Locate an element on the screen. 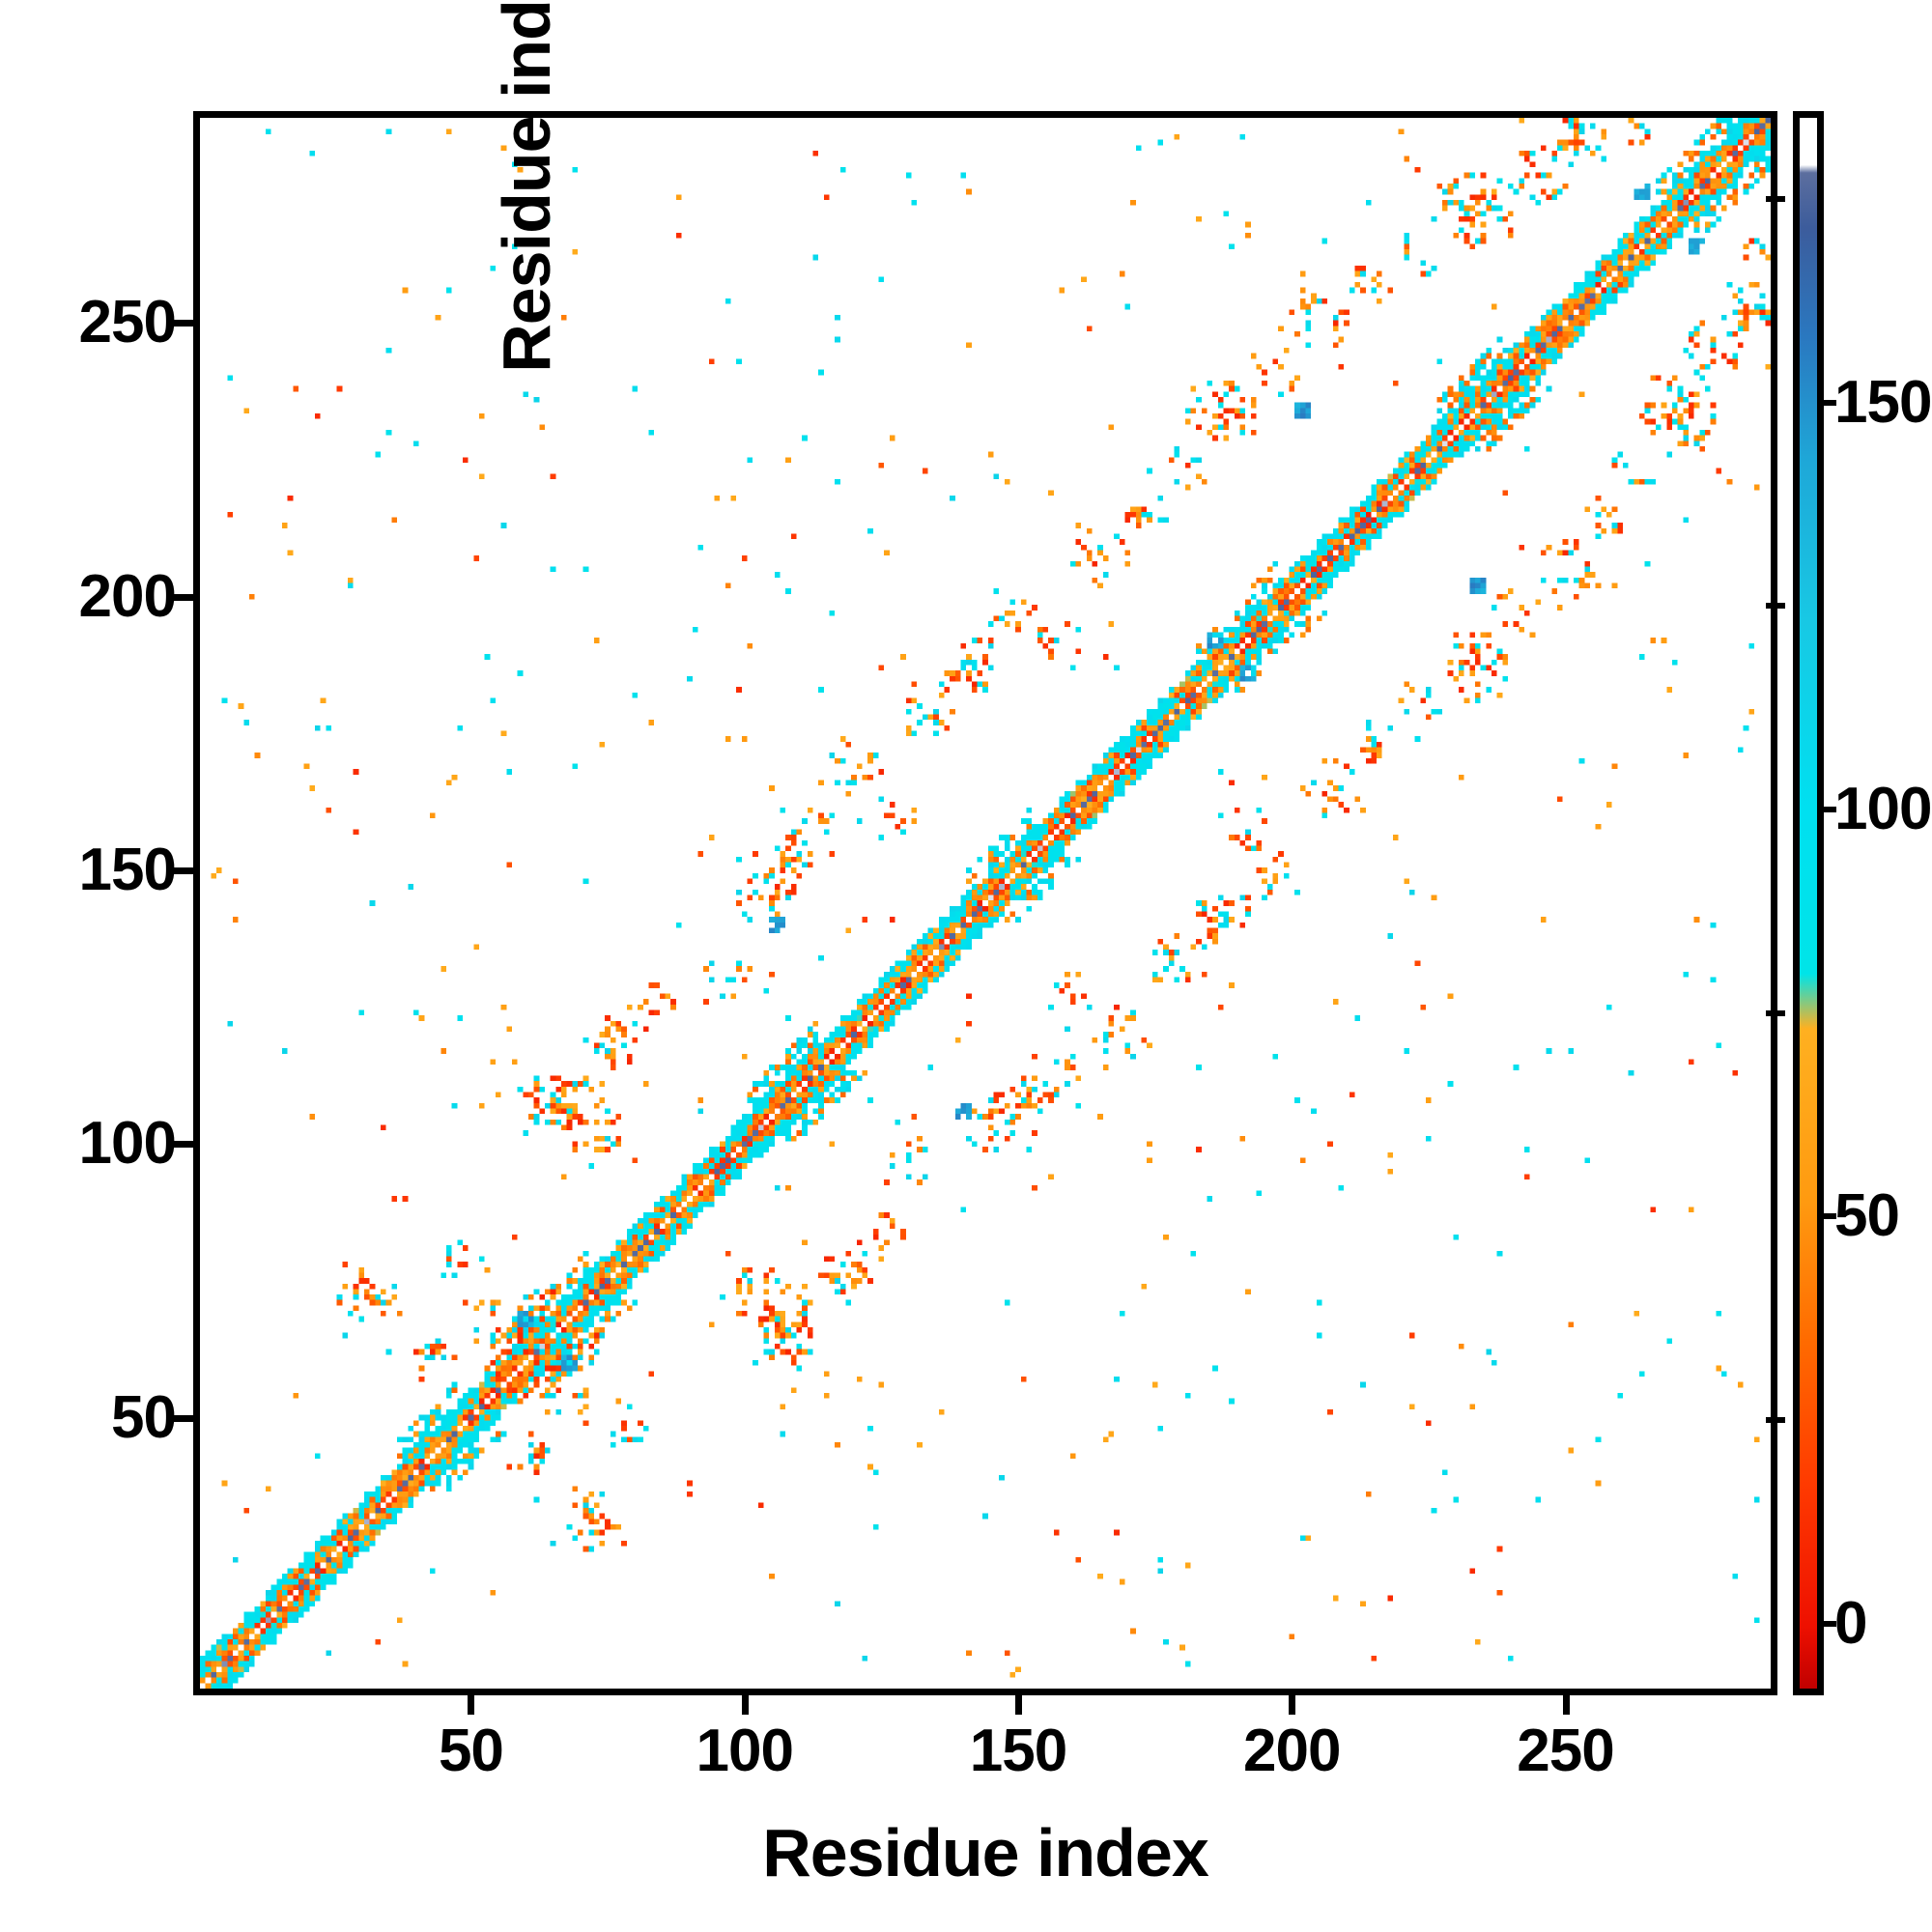 Image resolution: width=1932 pixels, height=1932 pixels. colorbar-tick-label: 150 is located at coordinates (1883, 402).